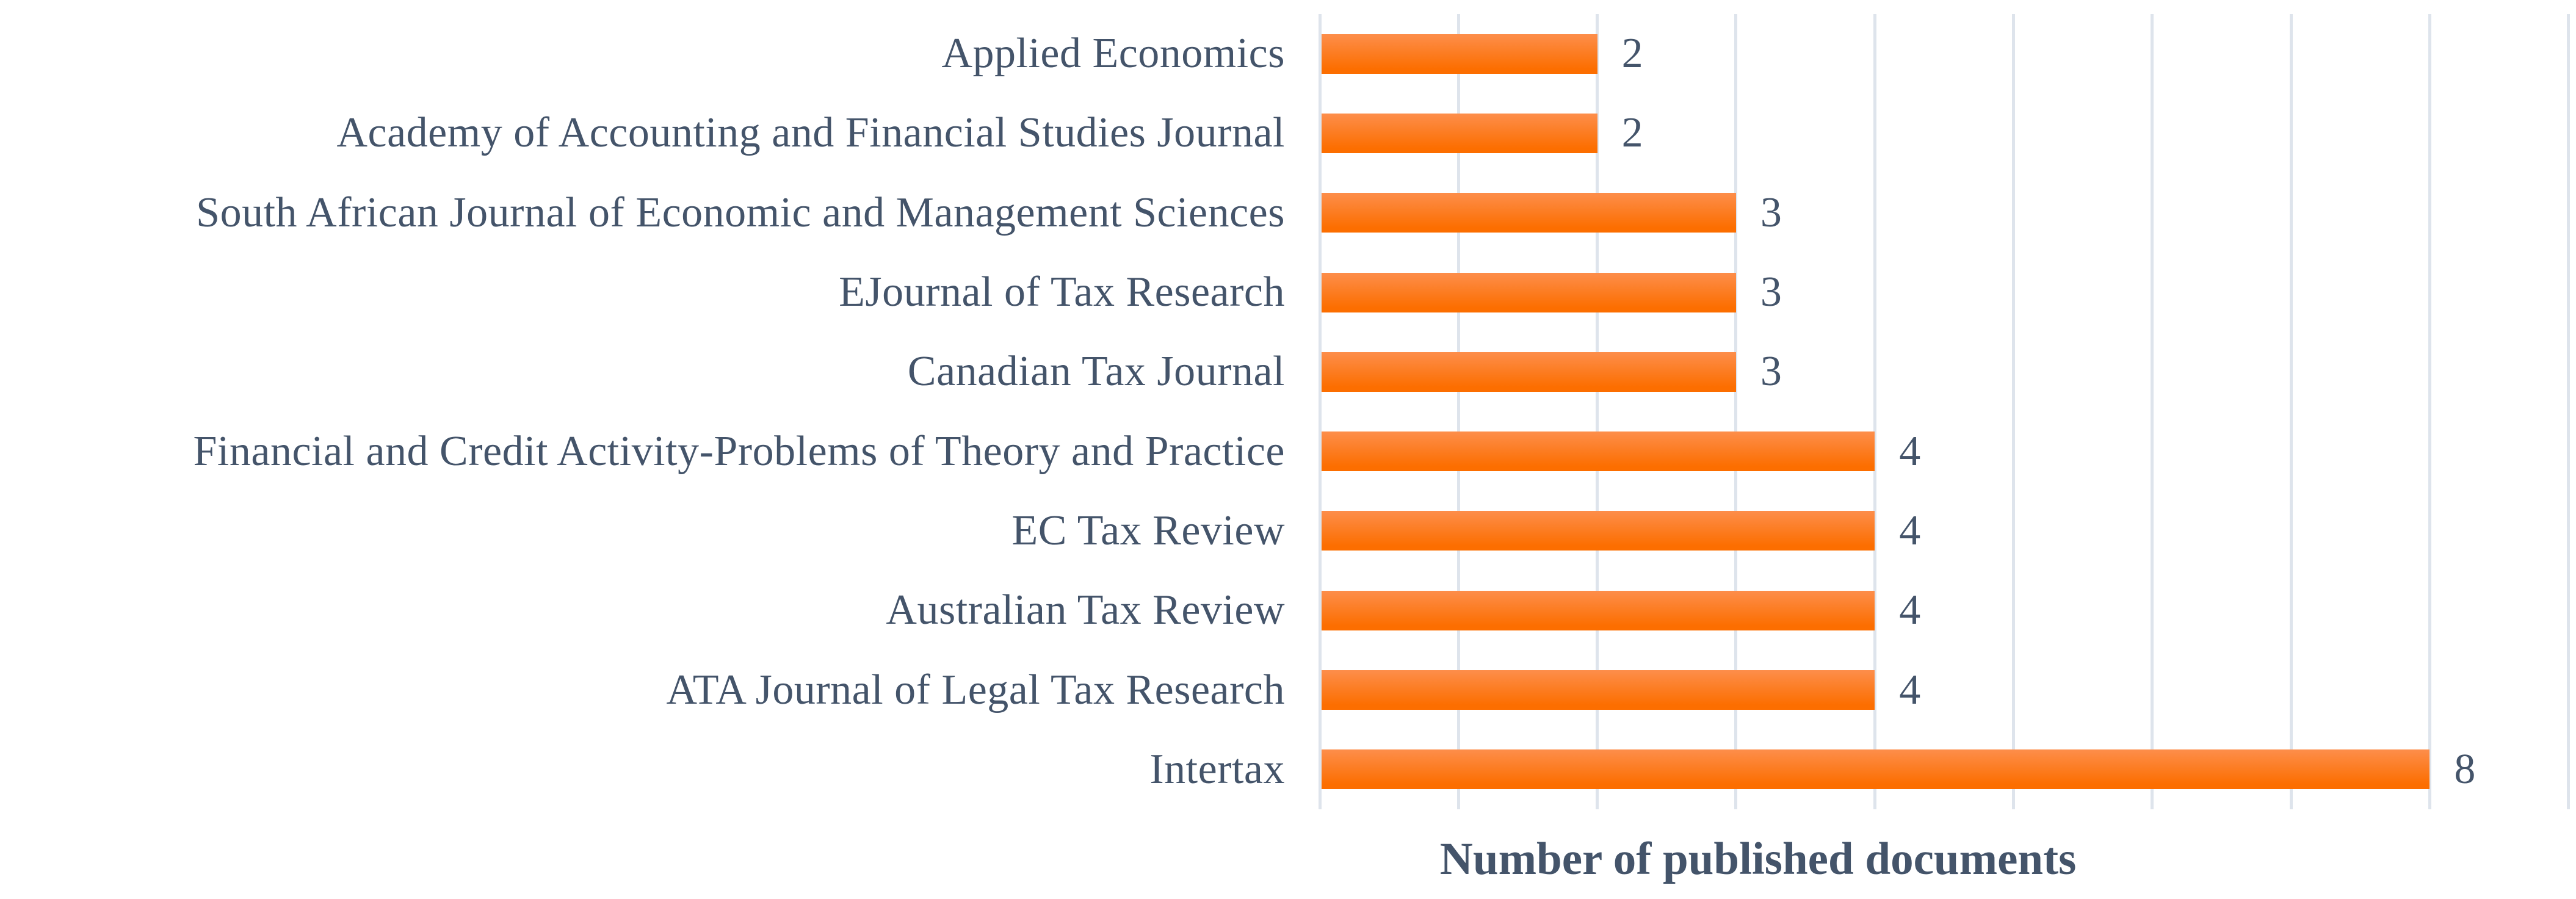 The image size is (2576, 899). I want to click on category-label: Canadian Tax Journal, so click(1096, 371).